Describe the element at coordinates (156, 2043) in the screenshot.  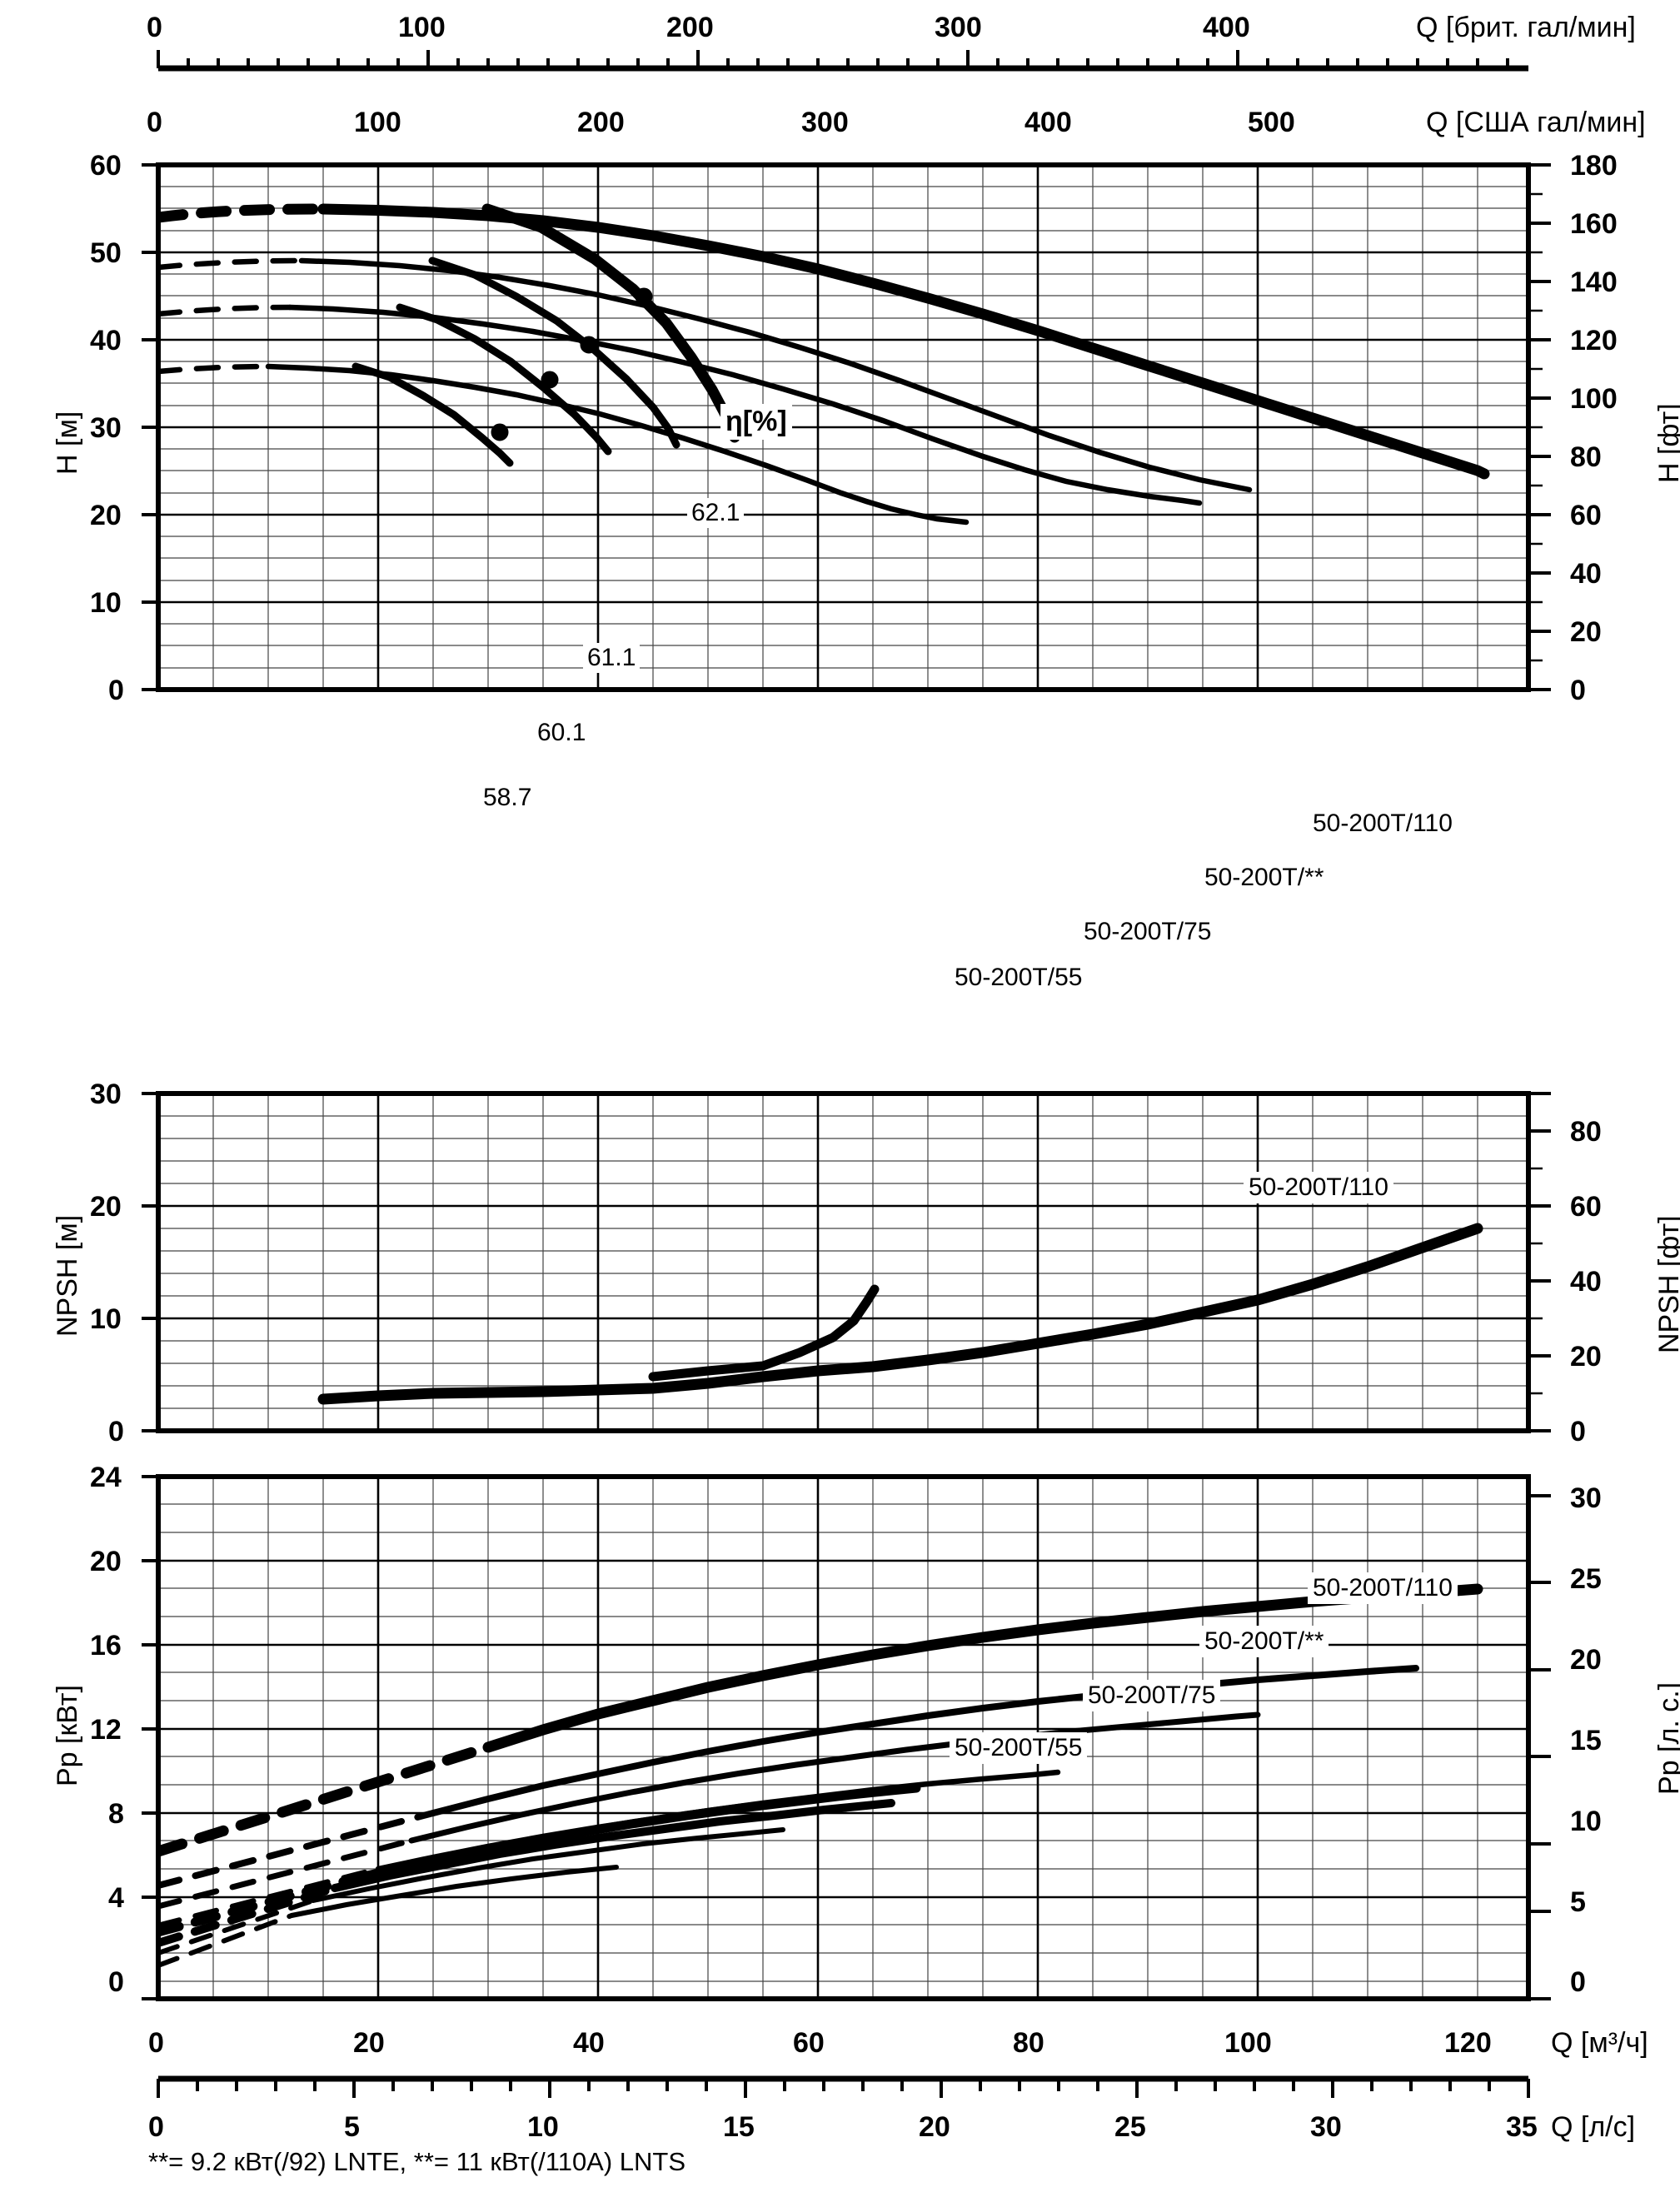
I see `q-m3h-tick-0: 0` at that location.